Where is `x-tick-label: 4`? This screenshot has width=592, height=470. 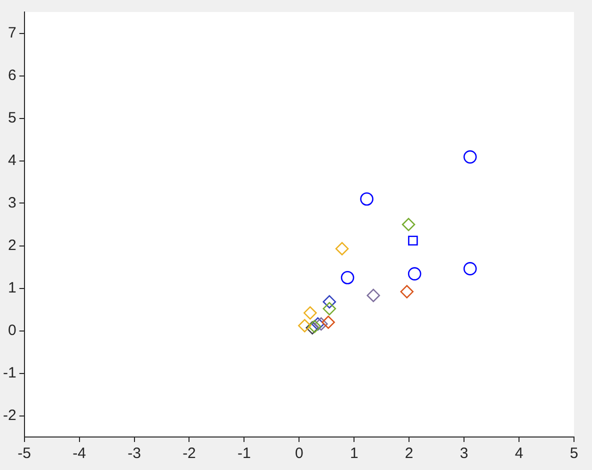 x-tick-label: 4 is located at coordinates (519, 453).